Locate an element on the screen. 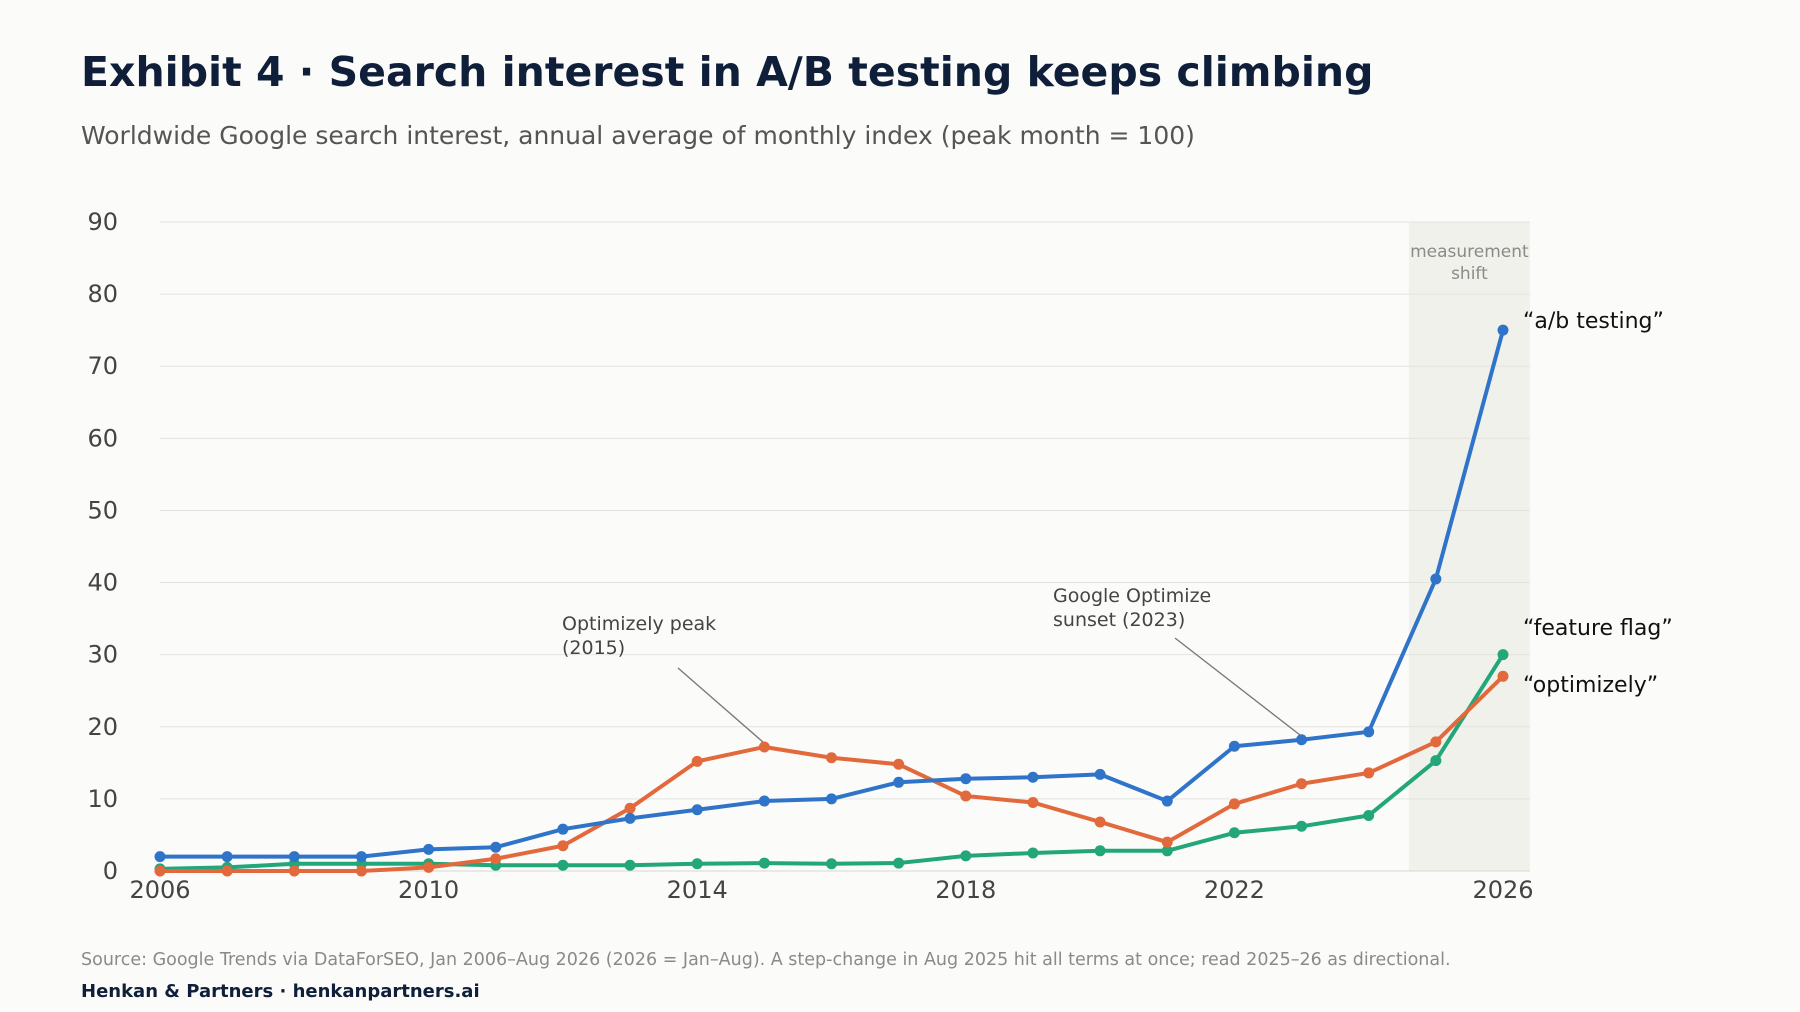 This screenshot has width=1800, height=1012. annotation-text: Google Optimize is located at coordinates (1132, 596).